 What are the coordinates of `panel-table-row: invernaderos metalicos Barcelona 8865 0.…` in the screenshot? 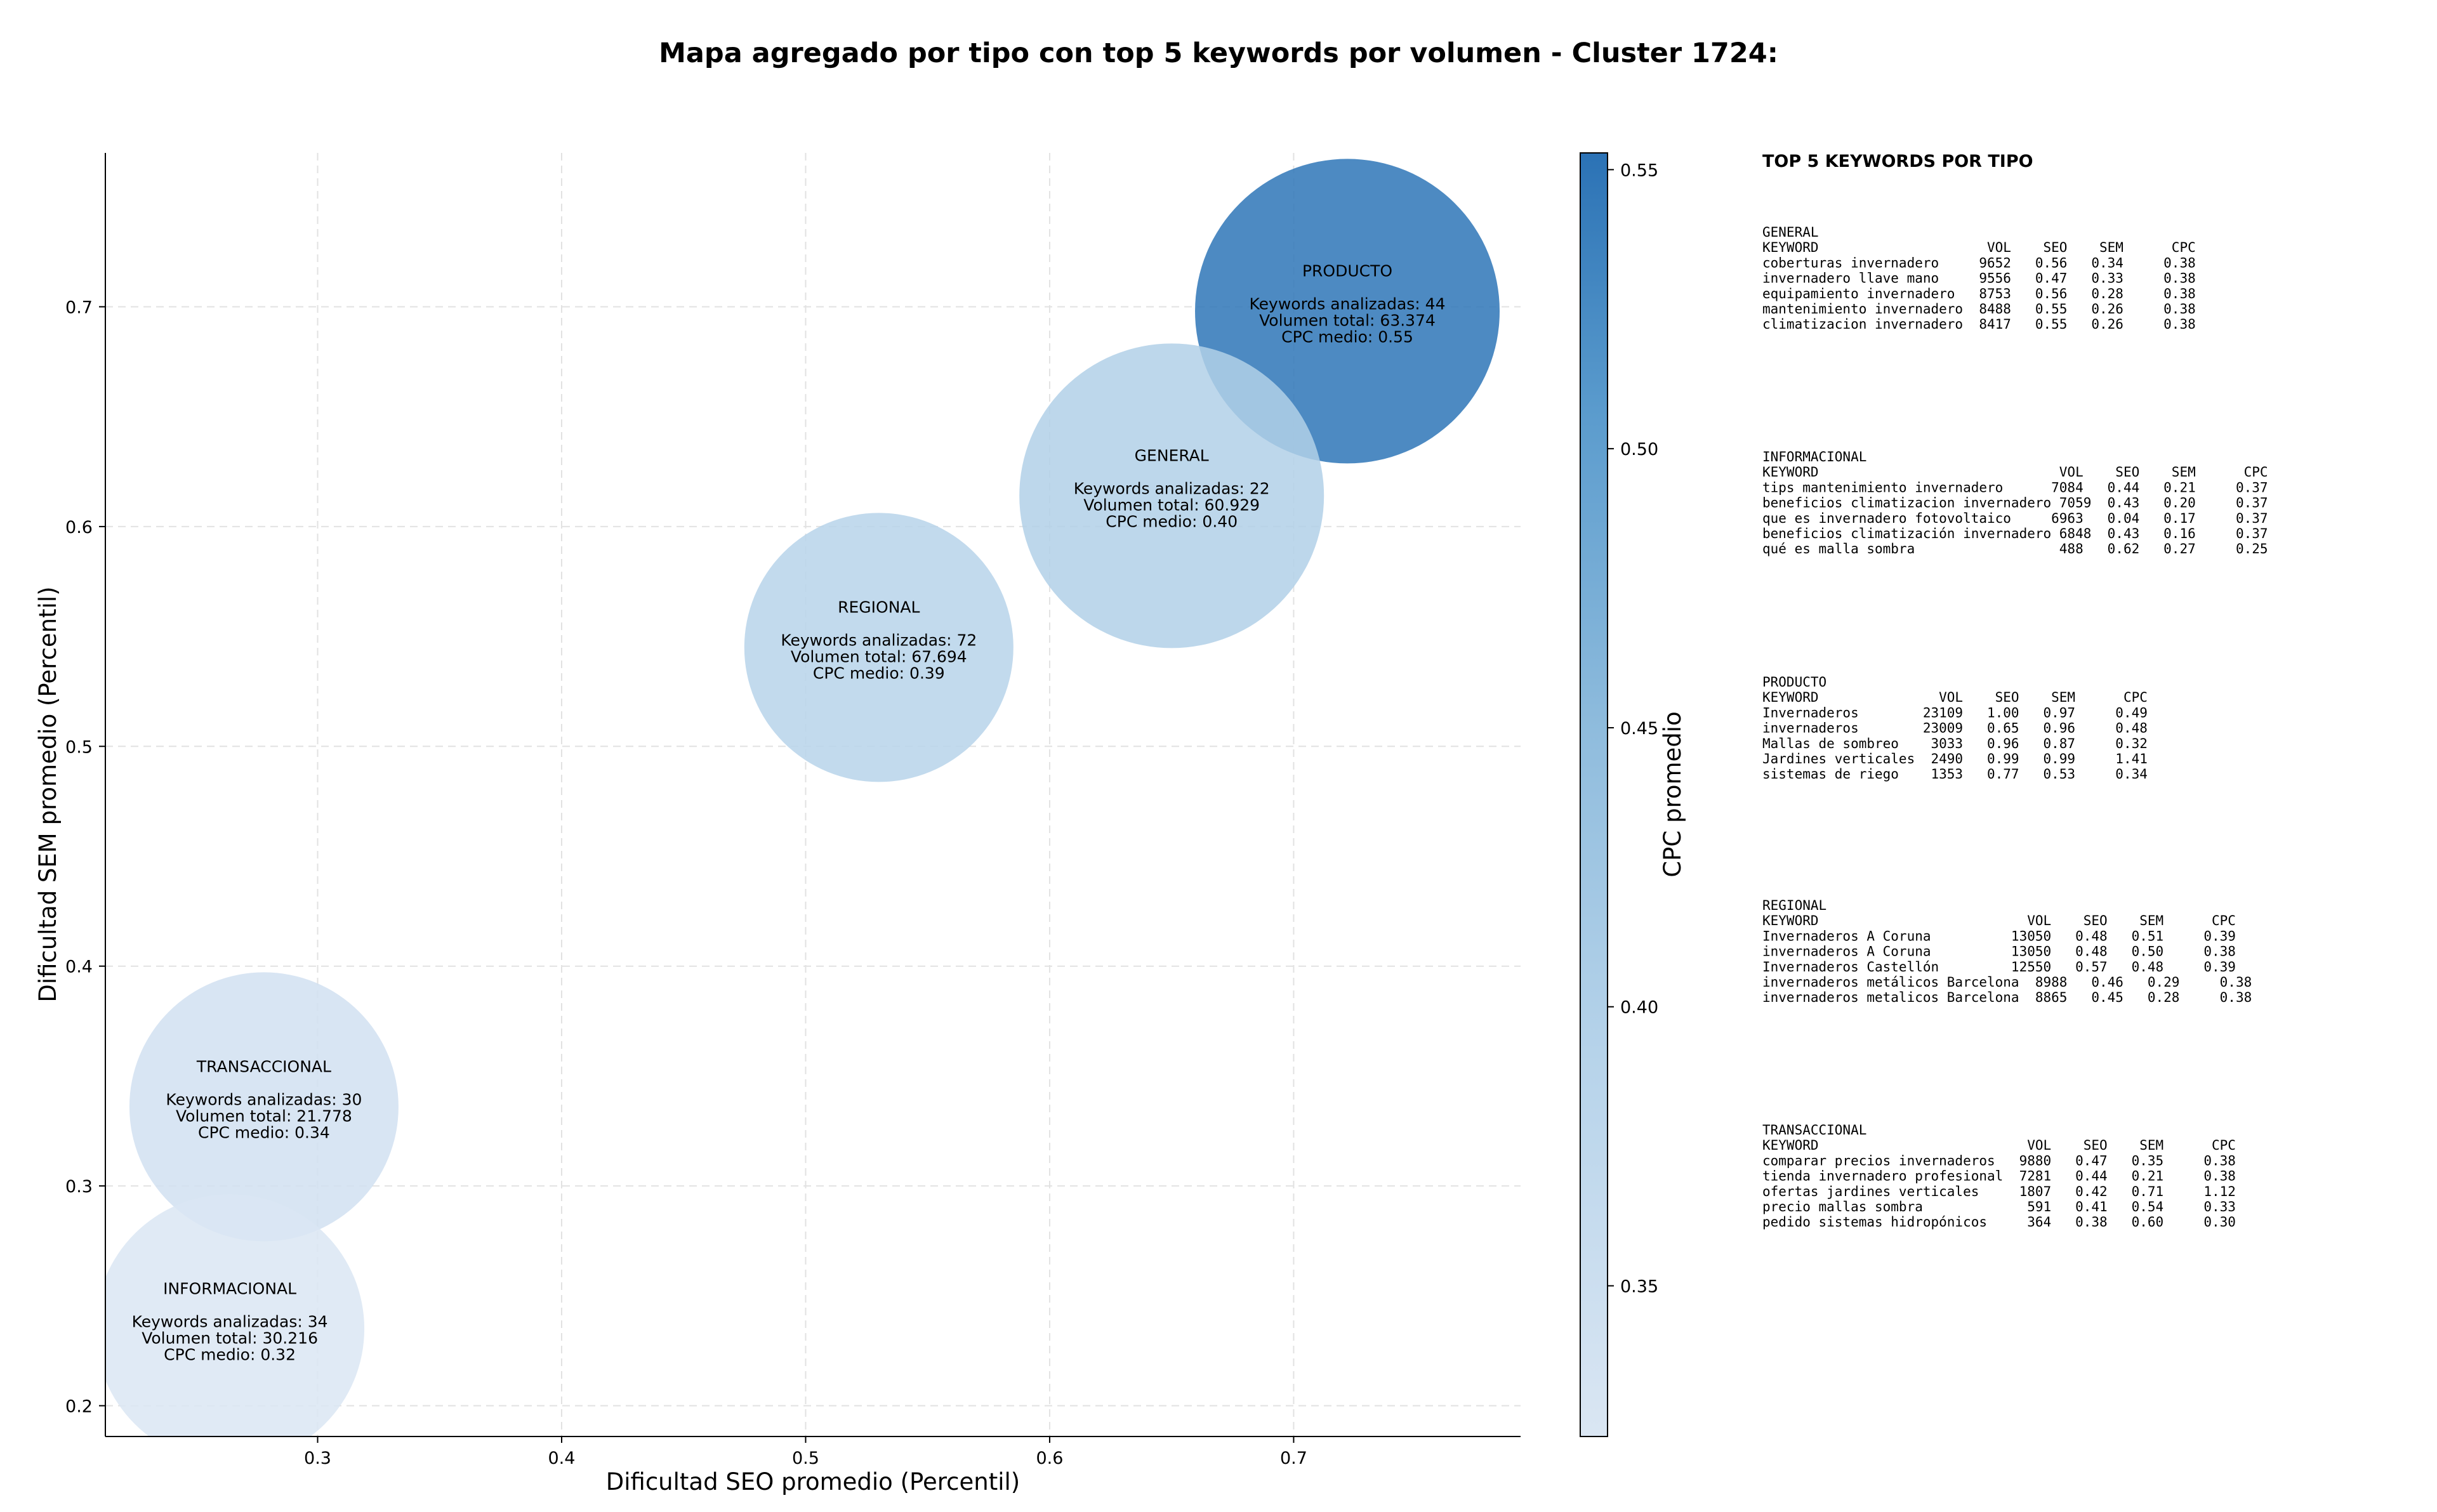 It's located at (2007, 998).